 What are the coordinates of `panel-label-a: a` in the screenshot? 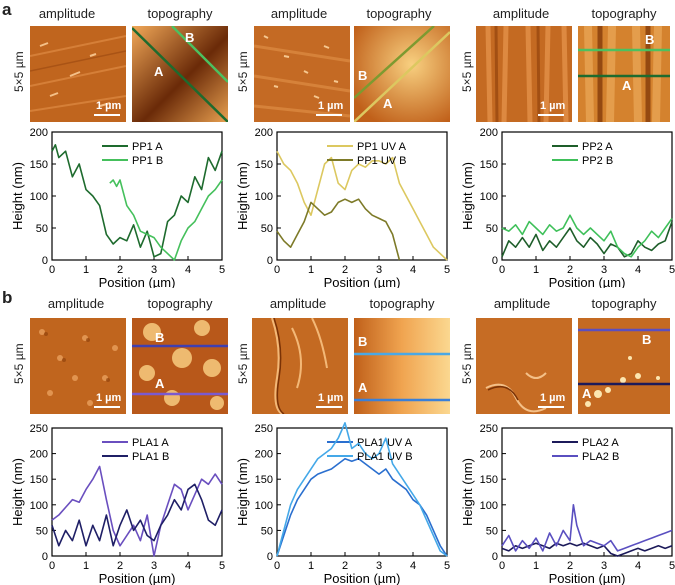 It's located at (7, 9).